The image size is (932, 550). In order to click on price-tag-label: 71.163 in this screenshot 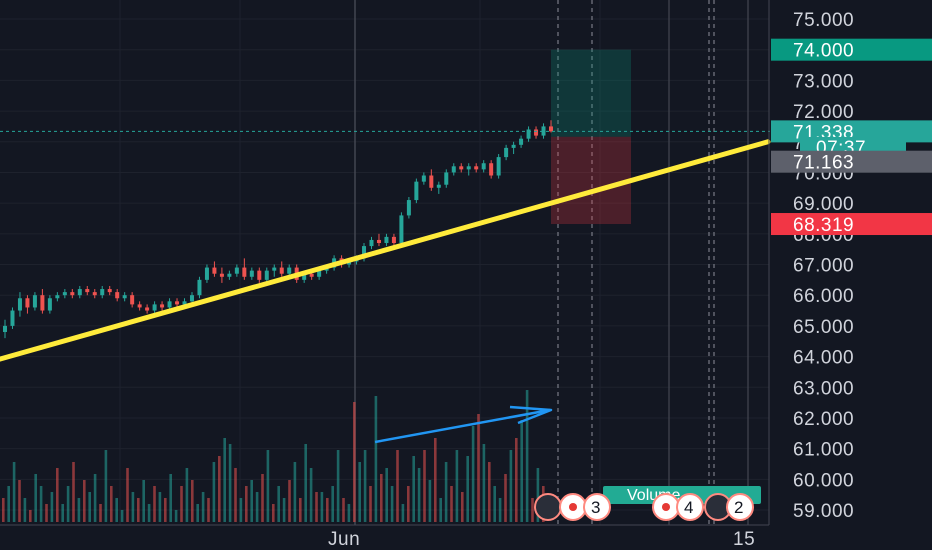, I will do `click(823, 163)`.